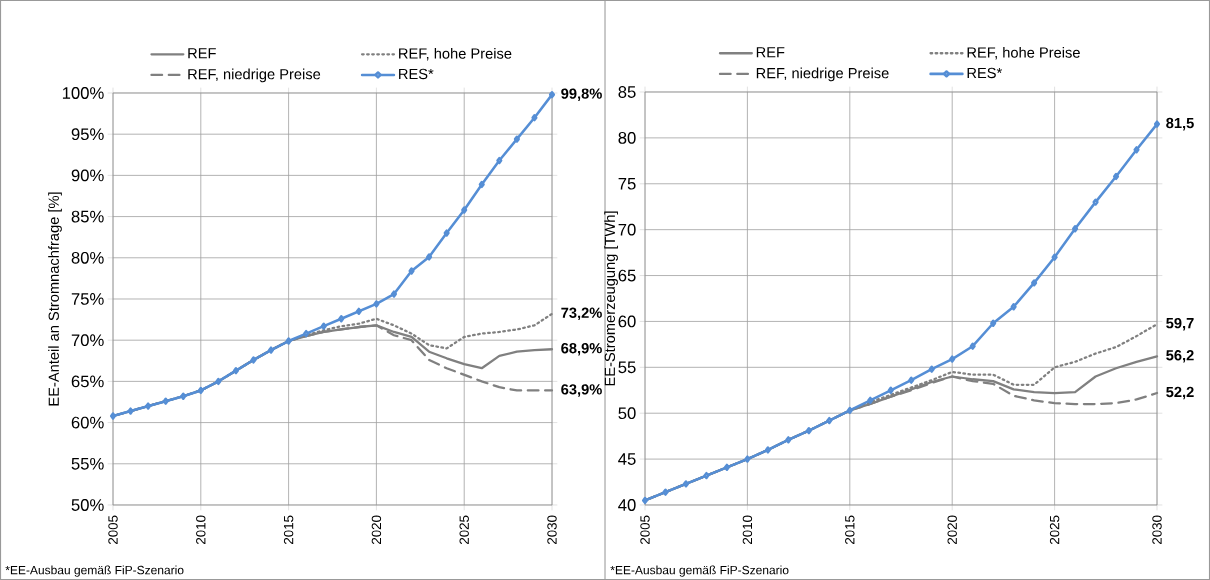 This screenshot has width=1210, height=580. Describe the element at coordinates (627, 321) in the screenshot. I see `y-tick-label: 60` at that location.